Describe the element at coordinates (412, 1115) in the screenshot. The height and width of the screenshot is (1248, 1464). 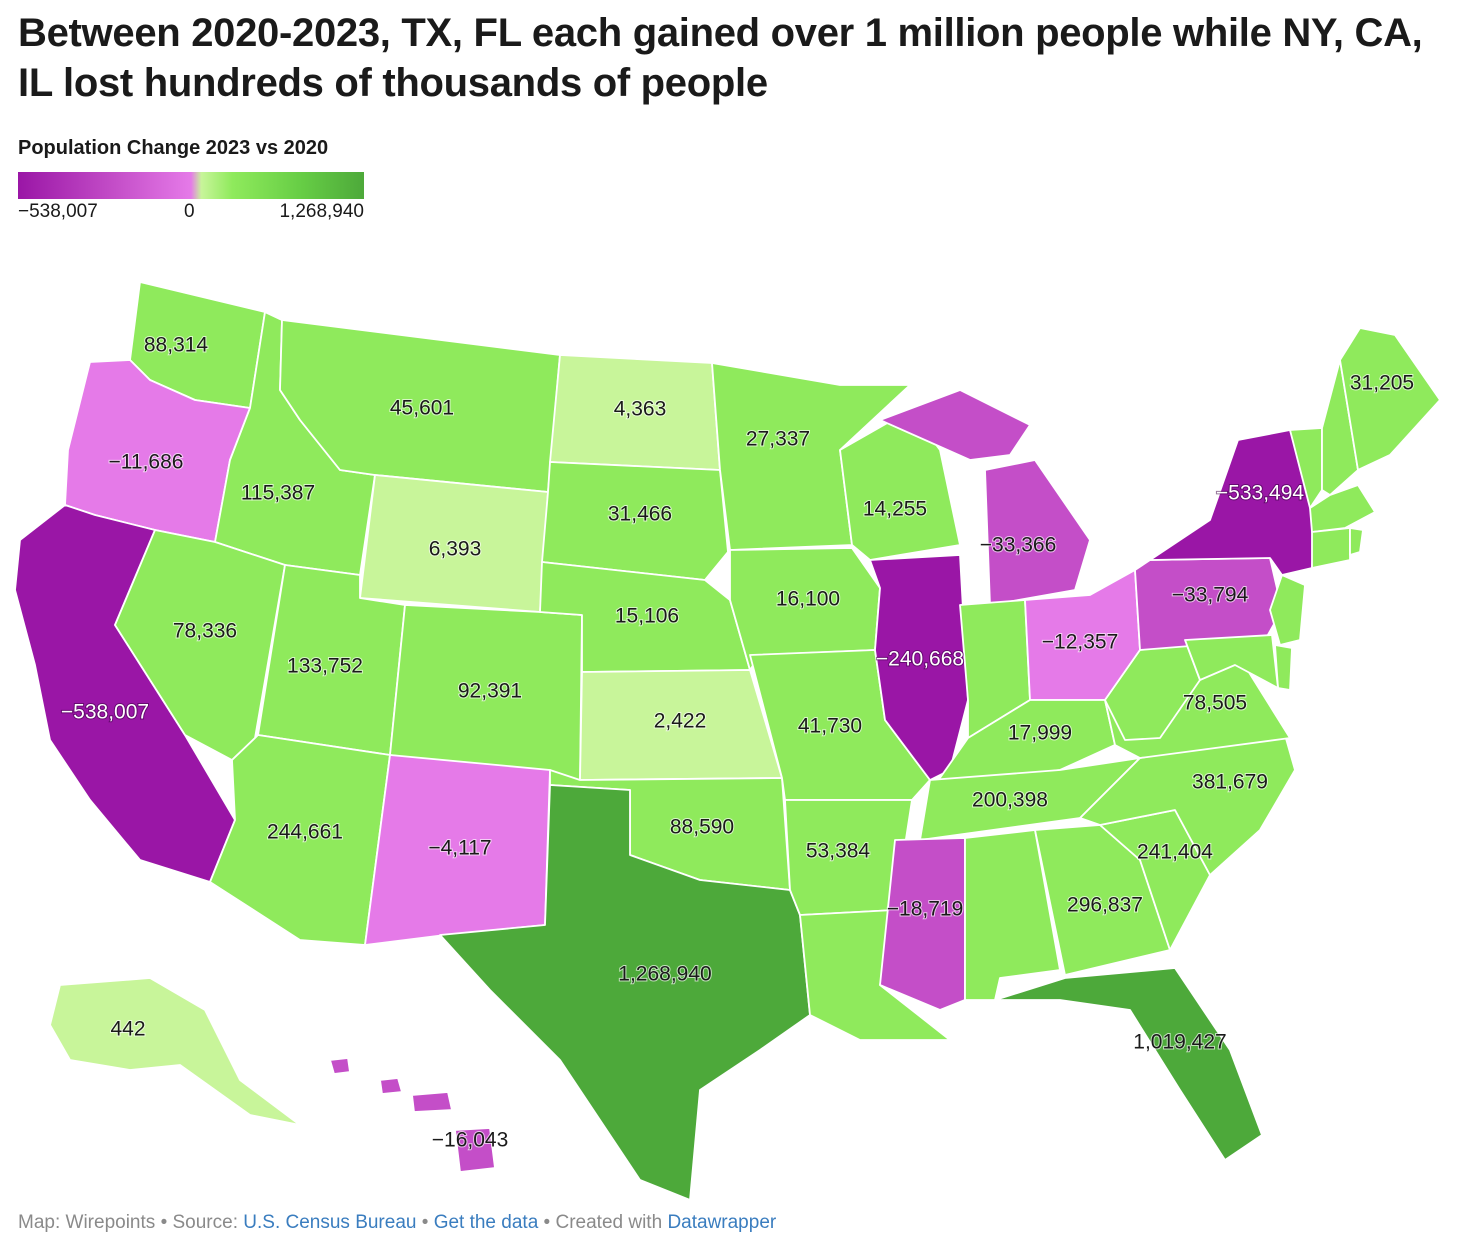
I see `state-hi` at that location.